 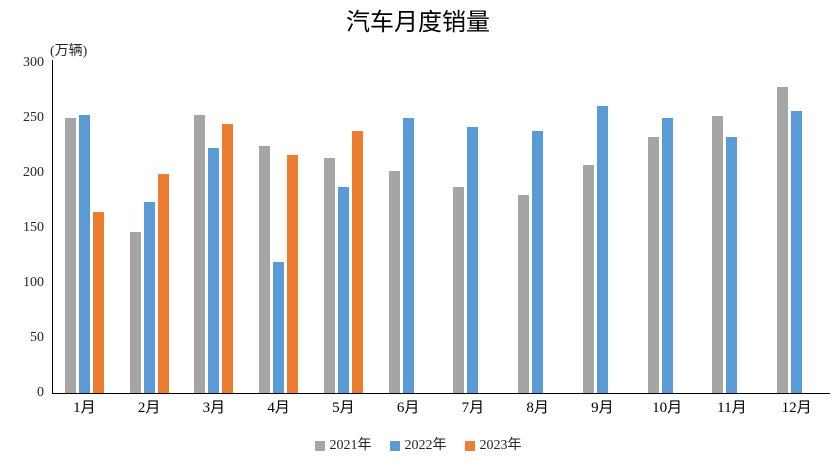 What do you see at coordinates (667, 255) in the screenshot?
I see `bar-2022年-10月` at bounding box center [667, 255].